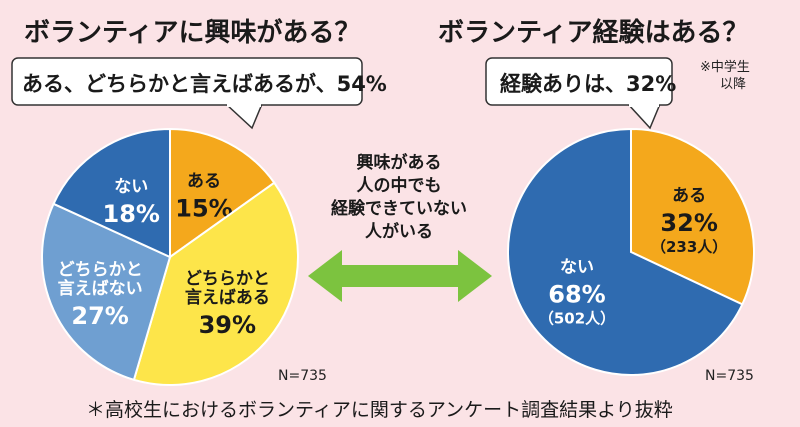 The height and width of the screenshot is (427, 800). Describe the element at coordinates (577, 318) in the screenshot. I see `right-pie-slice-1-count: （502人）` at that location.